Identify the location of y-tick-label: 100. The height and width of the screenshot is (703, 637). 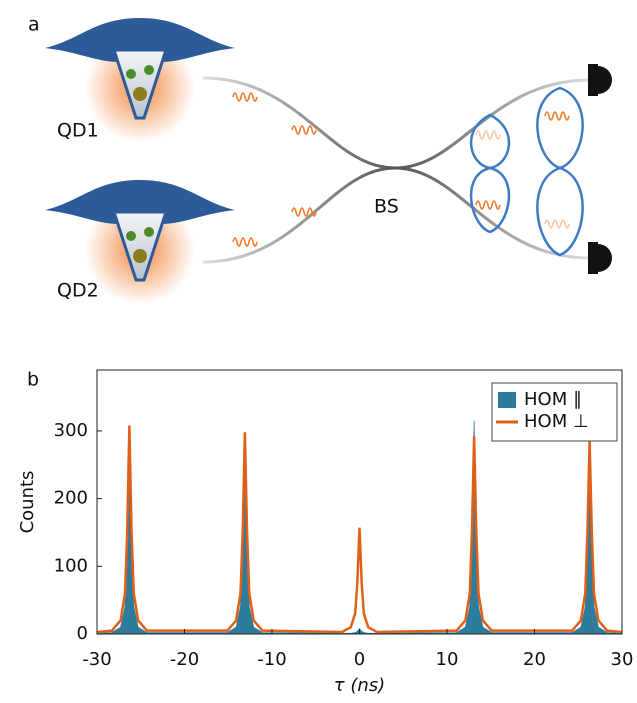
(71, 565).